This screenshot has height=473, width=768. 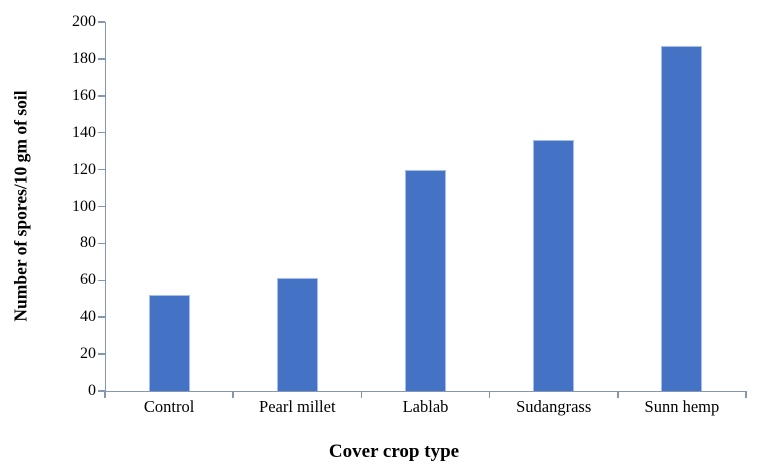 I want to click on y-axis-tick-label: 40, so click(x=88, y=317).